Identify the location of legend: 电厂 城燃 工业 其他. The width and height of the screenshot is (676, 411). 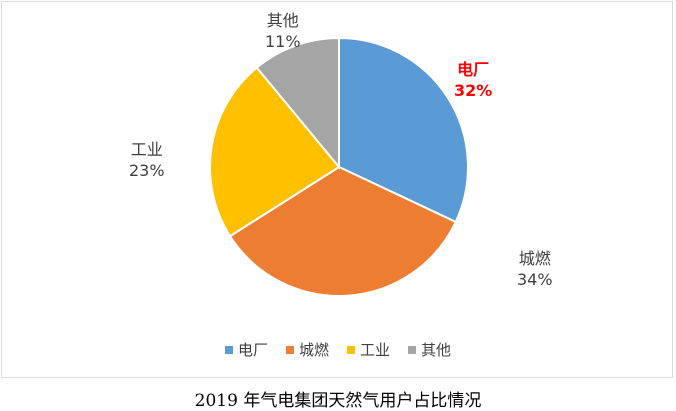
(338, 349).